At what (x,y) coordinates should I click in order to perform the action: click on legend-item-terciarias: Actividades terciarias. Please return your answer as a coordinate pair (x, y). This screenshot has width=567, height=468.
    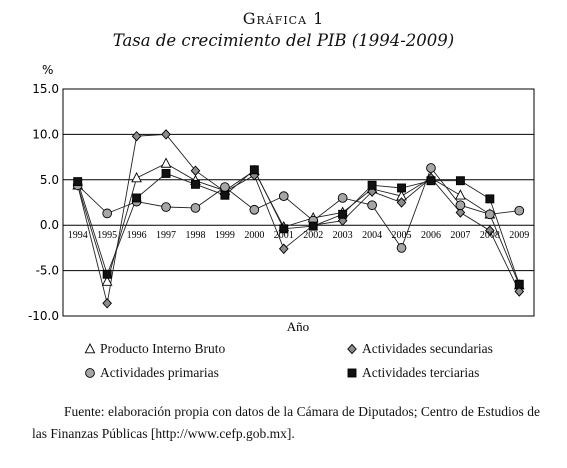
    Looking at the image, I should click on (420, 373).